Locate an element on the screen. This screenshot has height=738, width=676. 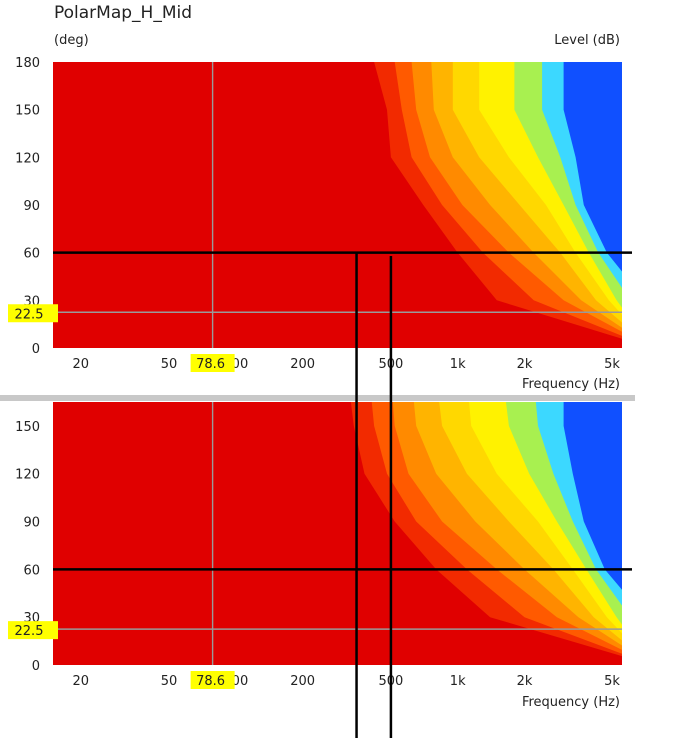
overlay-lines is located at coordinates (374, 495).